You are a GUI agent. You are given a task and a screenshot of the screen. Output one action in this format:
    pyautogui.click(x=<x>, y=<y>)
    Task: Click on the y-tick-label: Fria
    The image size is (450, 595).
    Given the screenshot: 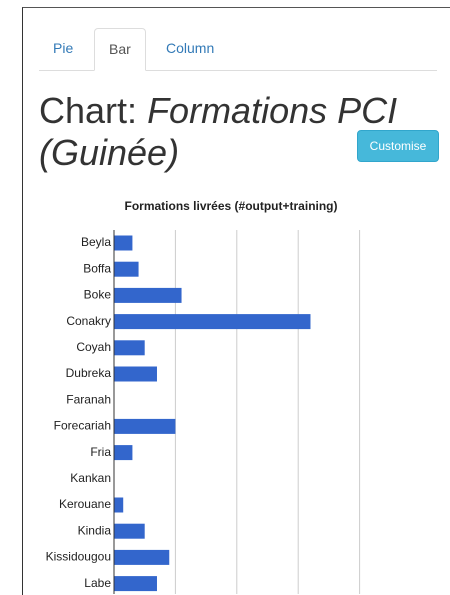 What is the action you would take?
    pyautogui.click(x=100, y=452)
    